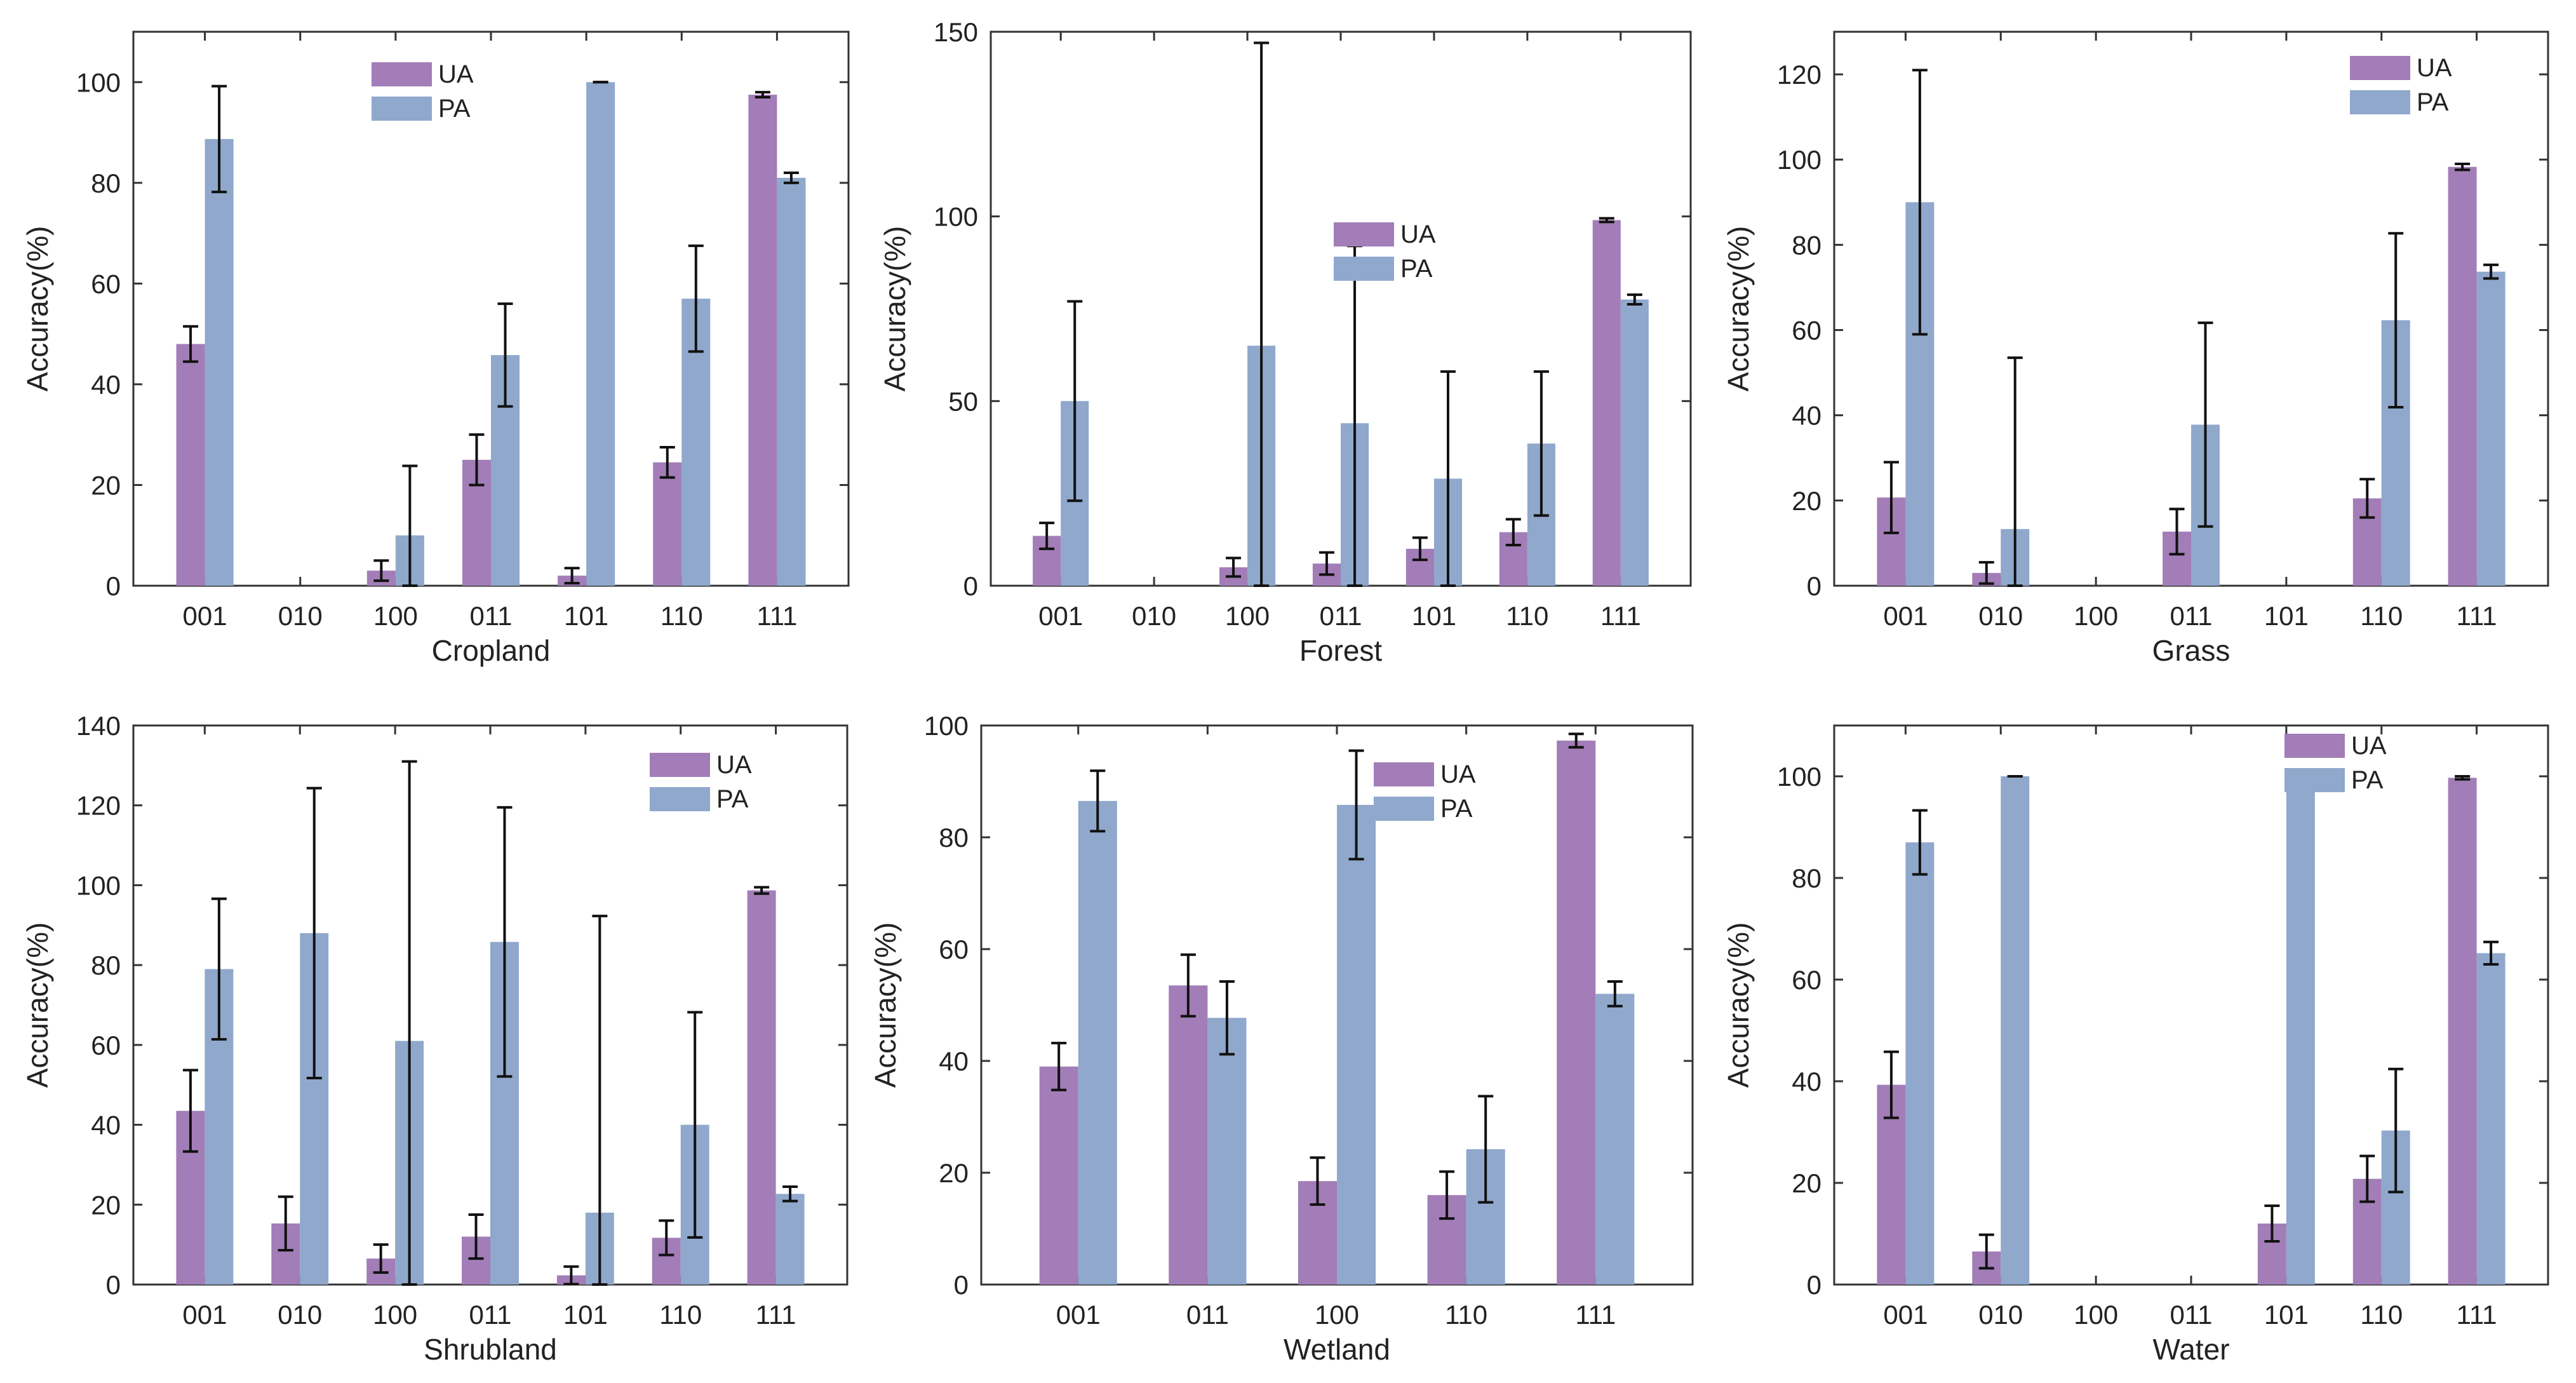  What do you see at coordinates (2191, 1005) in the screenshot?
I see `plot-frame` at bounding box center [2191, 1005].